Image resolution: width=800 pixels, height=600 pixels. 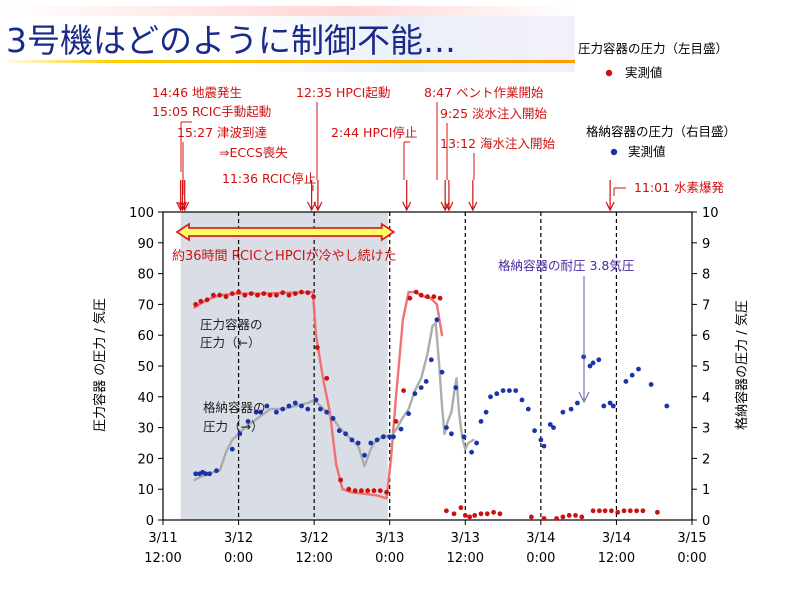 I want to click on y-right-tick-label-5: 5, so click(x=706, y=367).